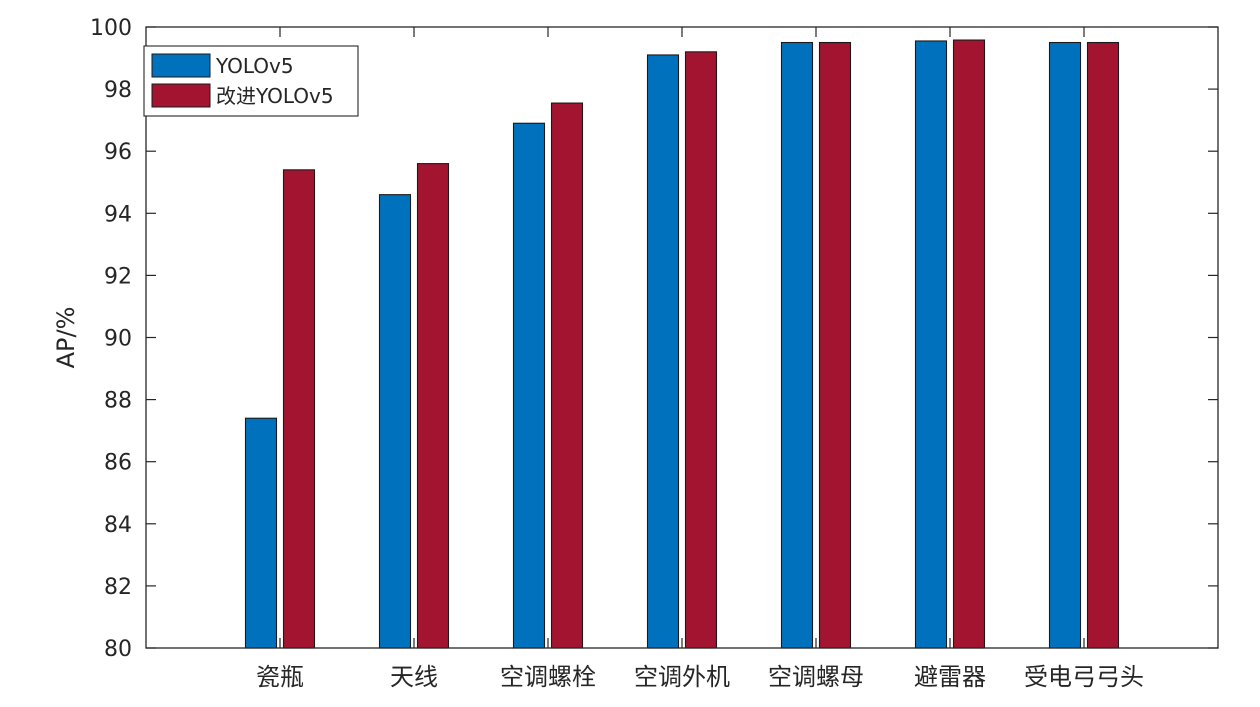 This screenshot has width=1260, height=707. I want to click on y-tick-label: 100, so click(111, 28).